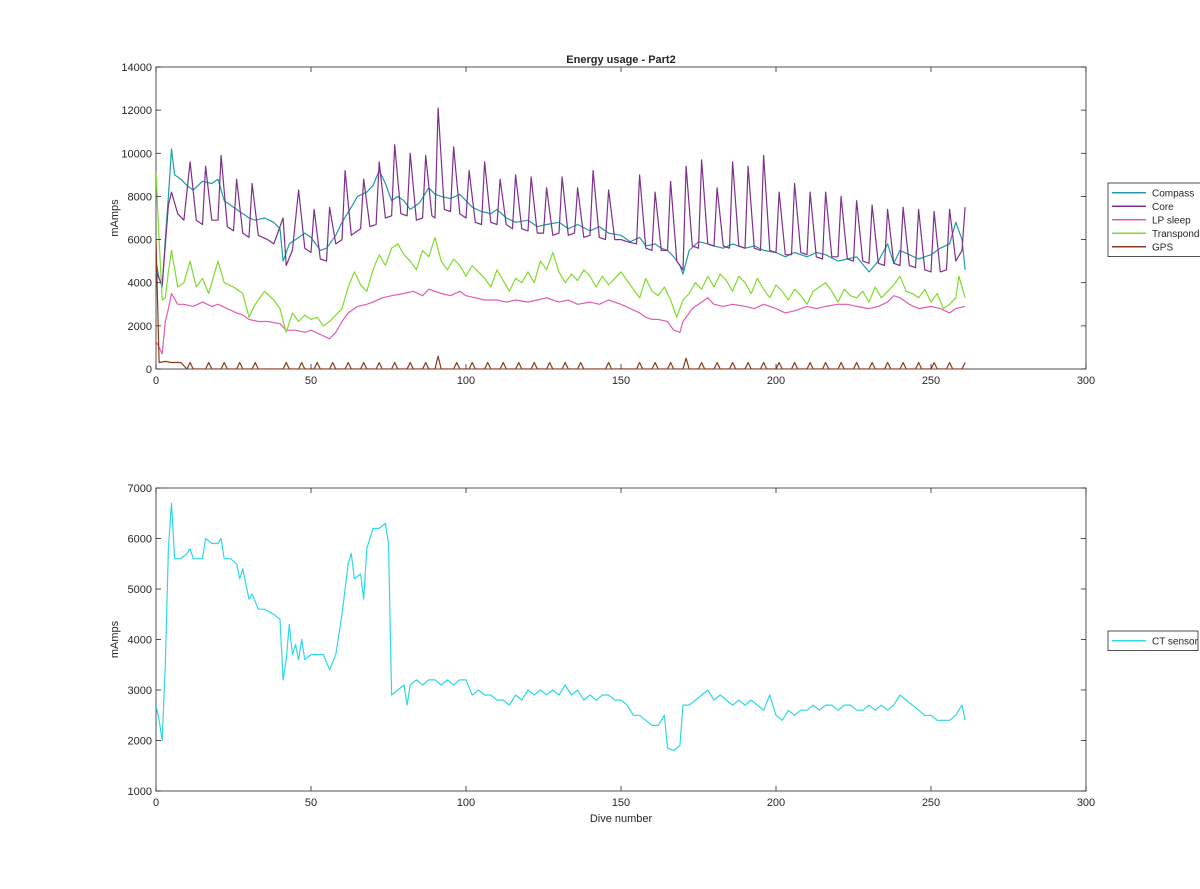 This screenshot has height=889, width=1200. I want to click on legend-label: LP sleep, so click(1171, 220).